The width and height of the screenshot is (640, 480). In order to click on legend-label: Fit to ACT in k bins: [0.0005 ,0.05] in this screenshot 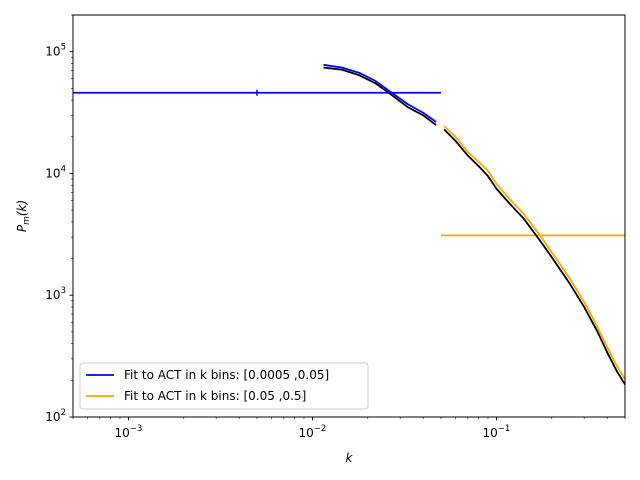, I will do `click(226, 375)`.